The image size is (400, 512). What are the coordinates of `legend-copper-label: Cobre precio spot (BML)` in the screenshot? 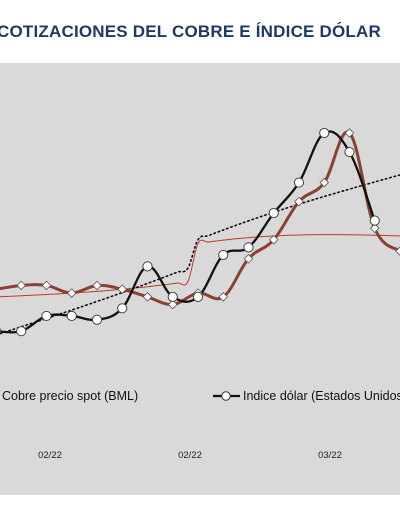 It's located at (70, 396).